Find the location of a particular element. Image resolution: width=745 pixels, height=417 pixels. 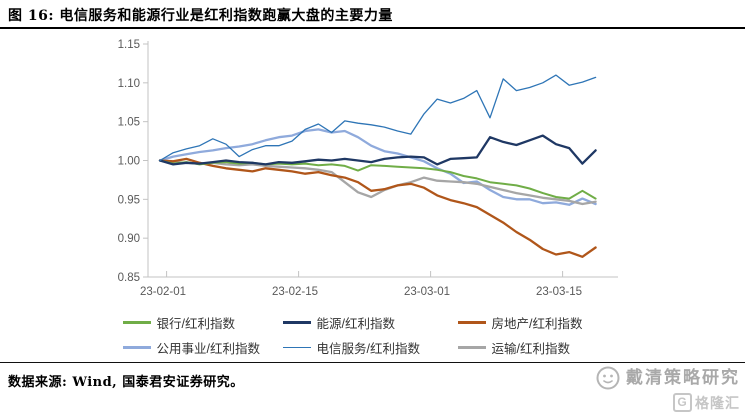

y-axis-label: 1.15 is located at coordinates (129, 45).